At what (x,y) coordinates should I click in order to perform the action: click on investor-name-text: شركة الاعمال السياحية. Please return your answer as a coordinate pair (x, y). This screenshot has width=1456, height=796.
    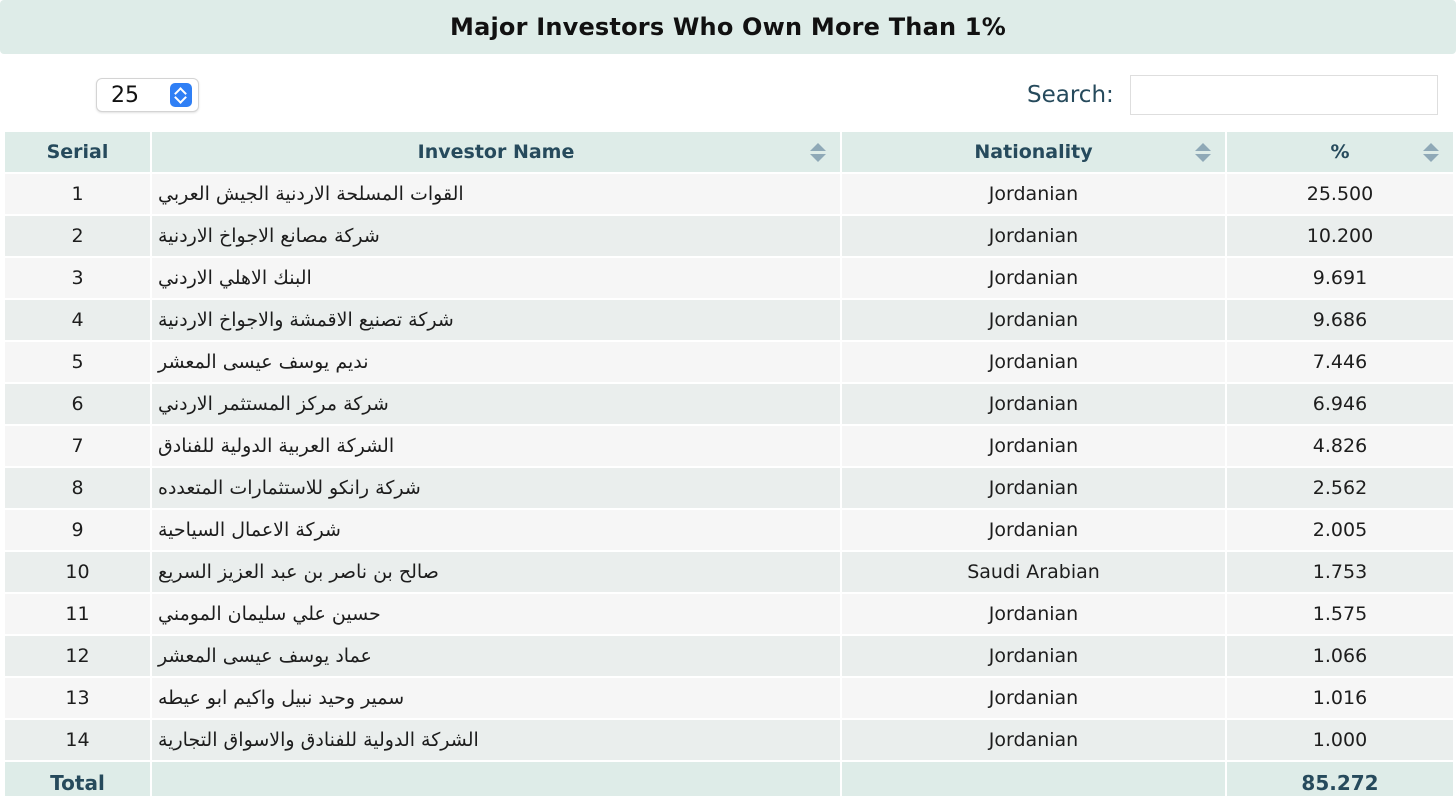
    Looking at the image, I should click on (249, 530).